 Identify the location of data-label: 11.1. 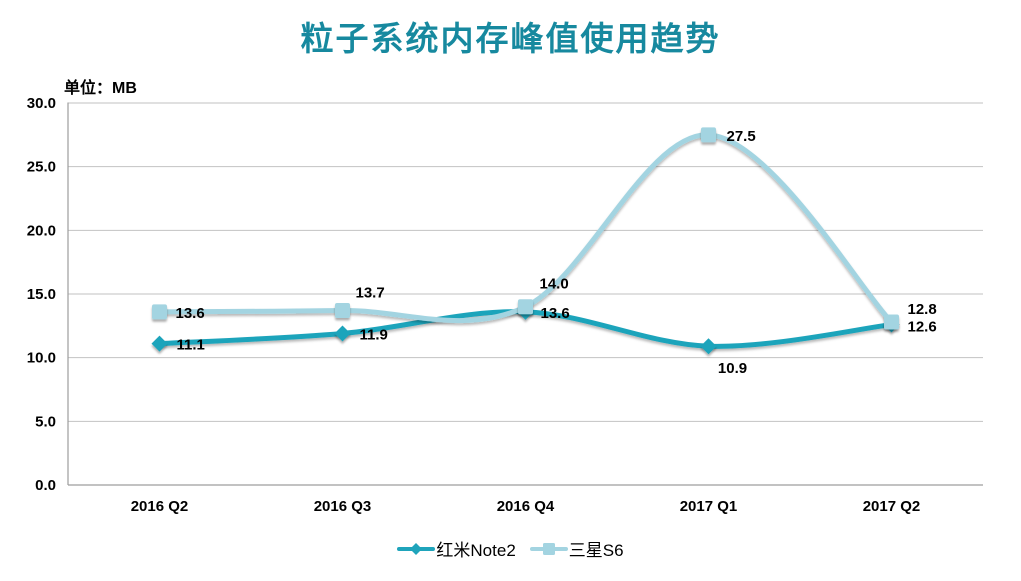
(191, 345).